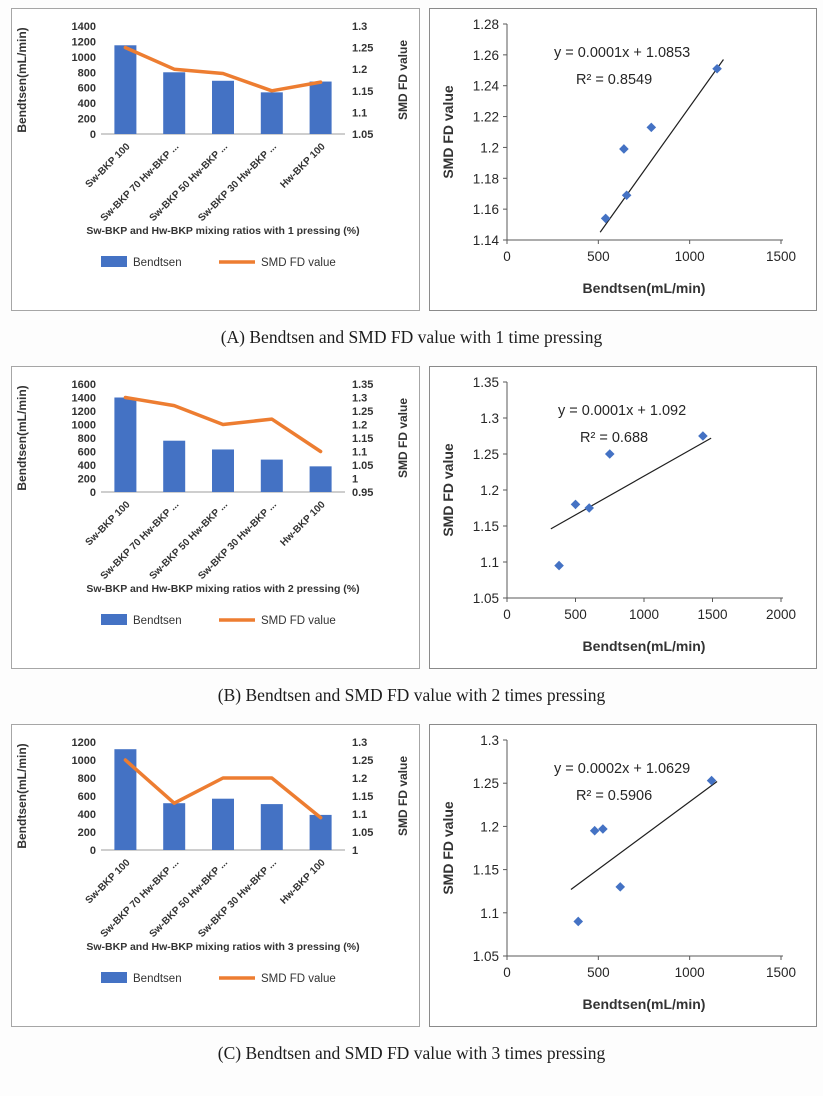 The image size is (823, 1096). I want to click on left-axis-tick-label: 1400, so click(84, 399).